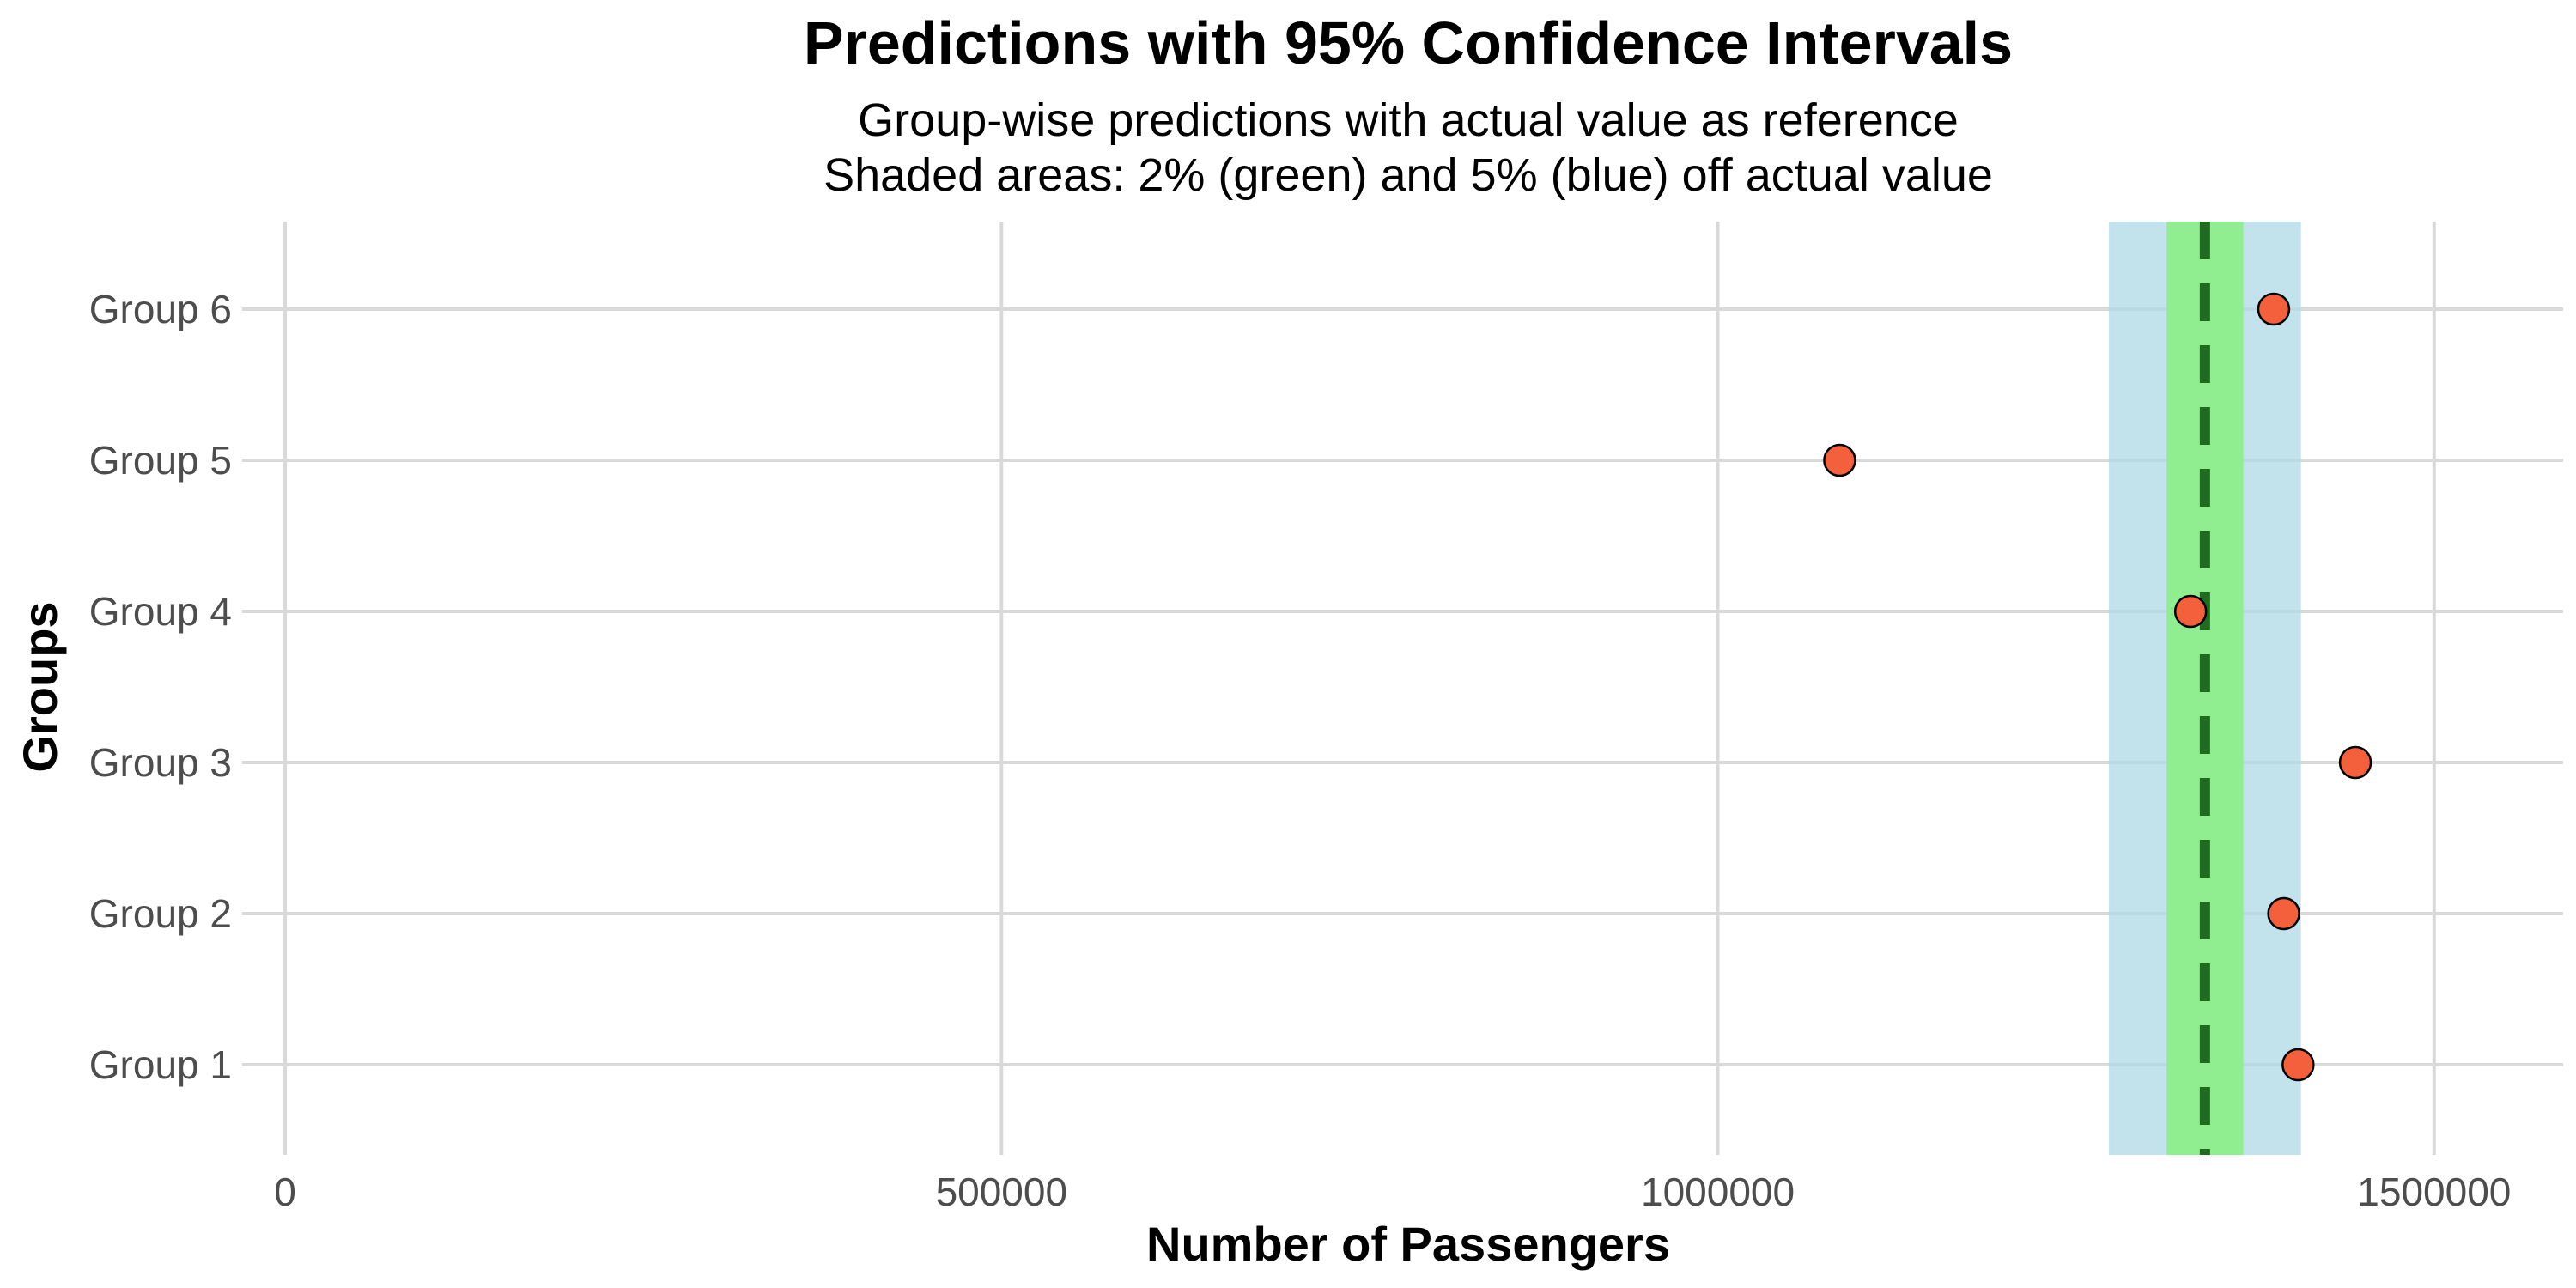  I want to click on y-tick-label-1: Group 1, so click(160, 1064).